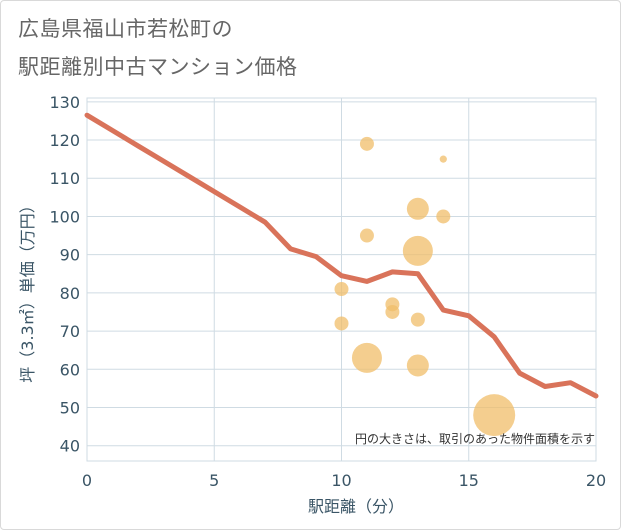 The width and height of the screenshot is (621, 530). Describe the element at coordinates (341, 480) in the screenshot. I see `x-tick-label: 10` at that location.